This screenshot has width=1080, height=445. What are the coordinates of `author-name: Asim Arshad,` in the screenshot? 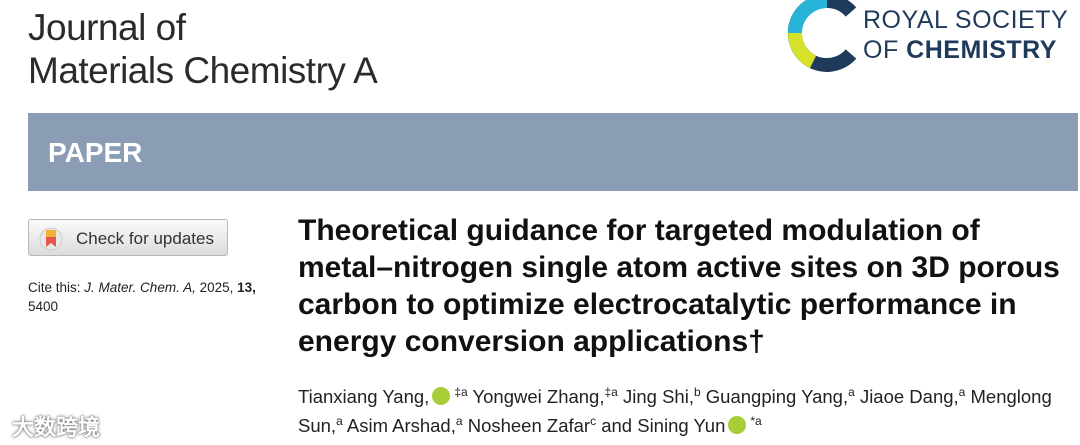 It's located at (401, 426).